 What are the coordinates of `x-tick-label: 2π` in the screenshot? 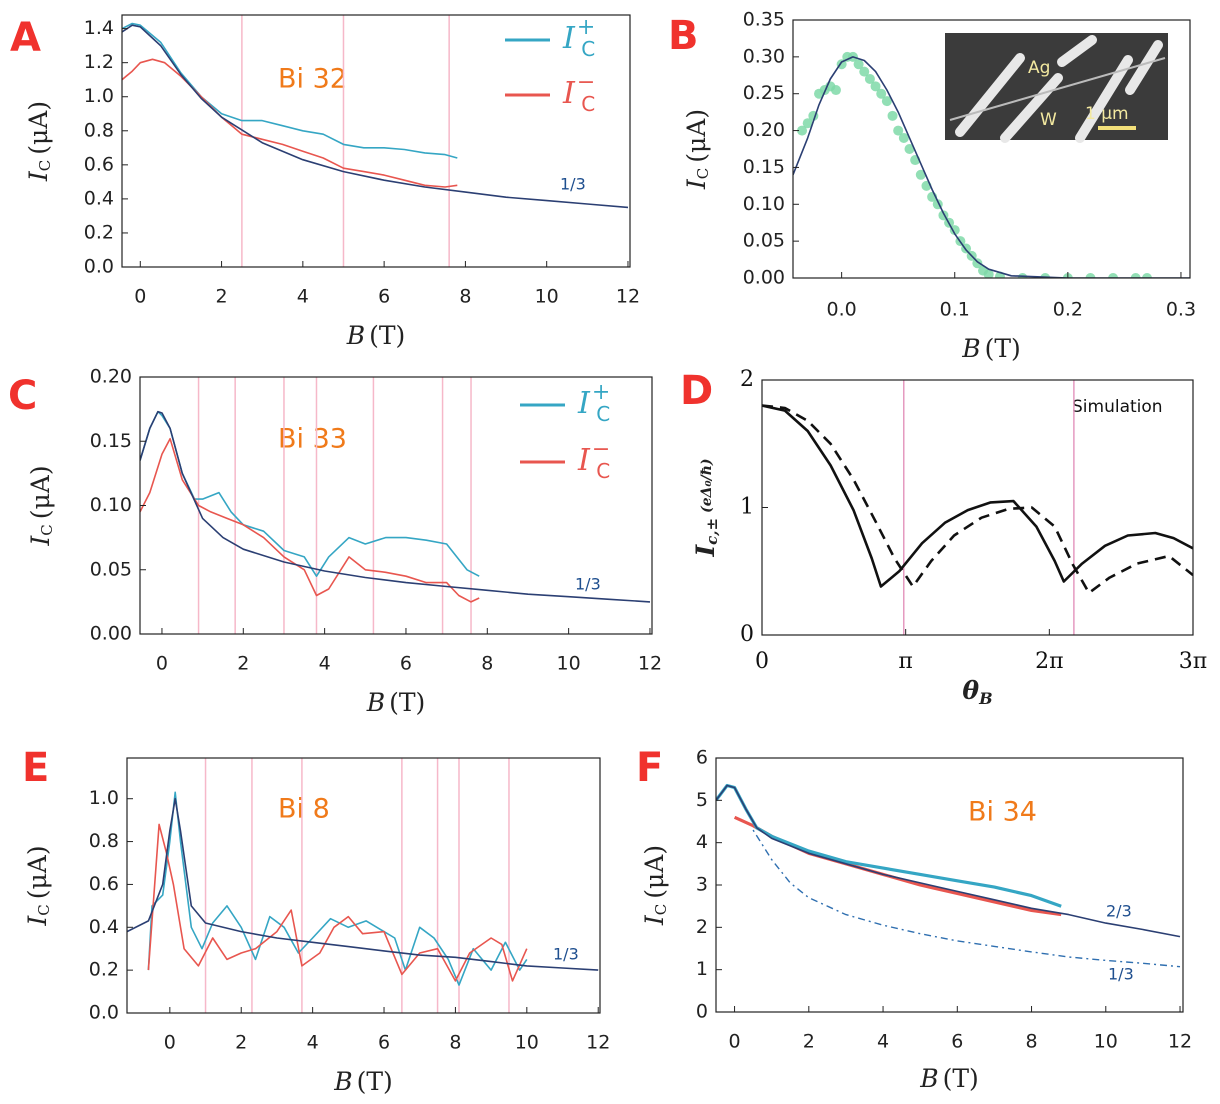 It's located at (1049, 661).